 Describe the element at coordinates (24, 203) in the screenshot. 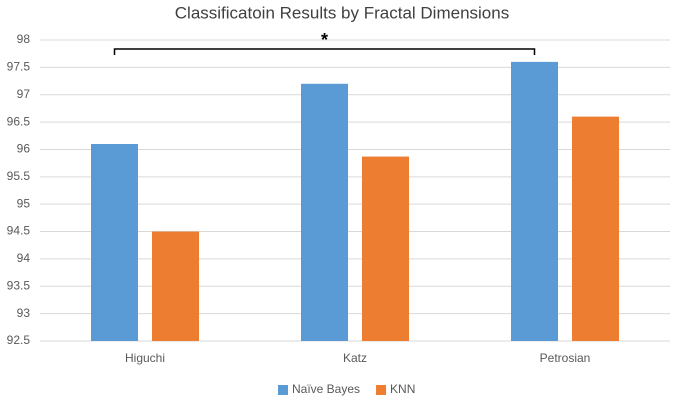

I see `y-tick-label: 95` at that location.